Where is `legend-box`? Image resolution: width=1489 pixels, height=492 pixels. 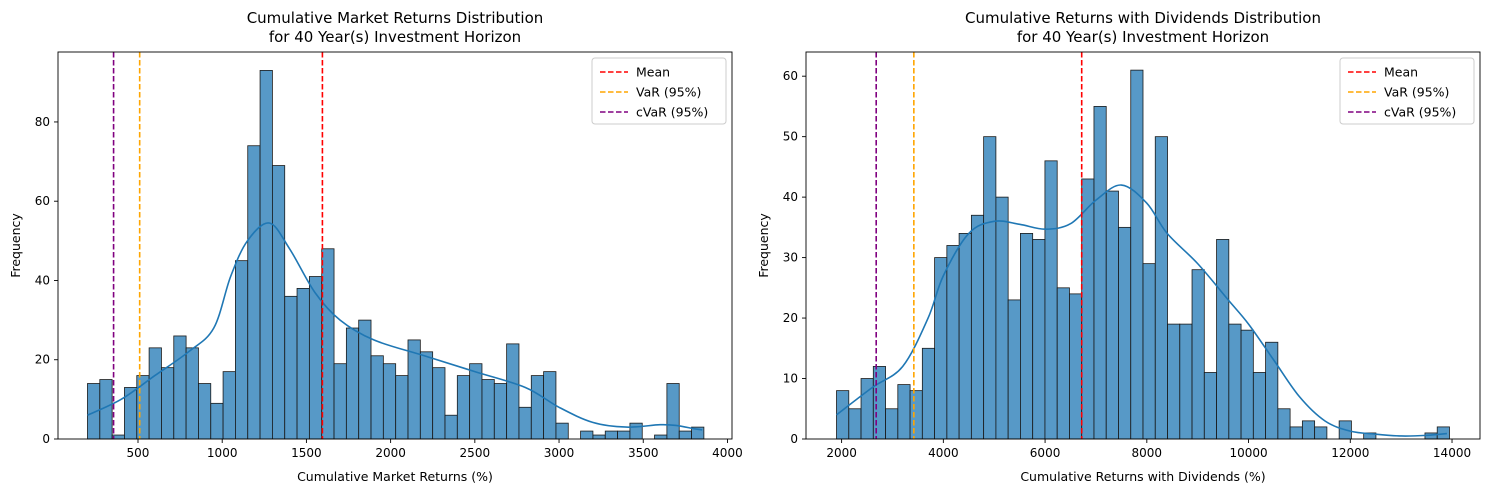 legend-box is located at coordinates (659, 91).